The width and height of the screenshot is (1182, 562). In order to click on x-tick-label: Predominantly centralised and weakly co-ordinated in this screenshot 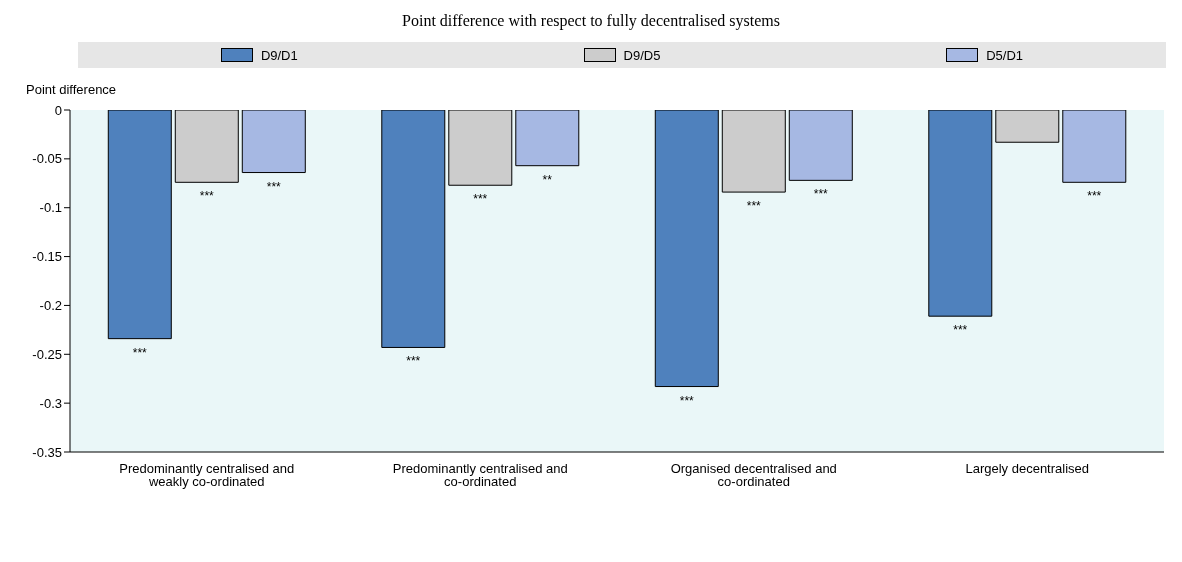, I will do `click(207, 475)`.